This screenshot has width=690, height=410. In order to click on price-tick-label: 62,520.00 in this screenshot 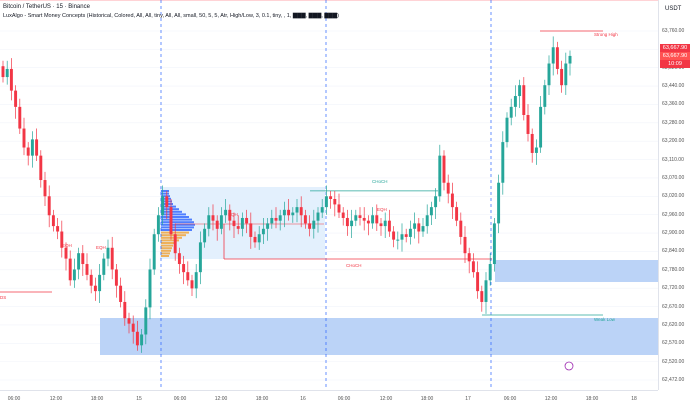, I will do `click(673, 361)`.